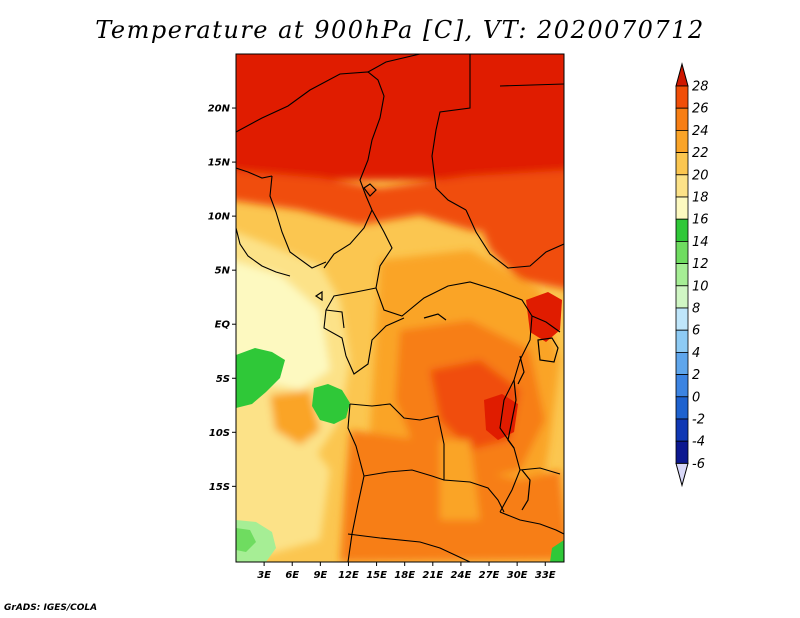 The height and width of the screenshot is (618, 800). Describe the element at coordinates (223, 271) in the screenshot. I see `lat-tick-label: 5N` at that location.